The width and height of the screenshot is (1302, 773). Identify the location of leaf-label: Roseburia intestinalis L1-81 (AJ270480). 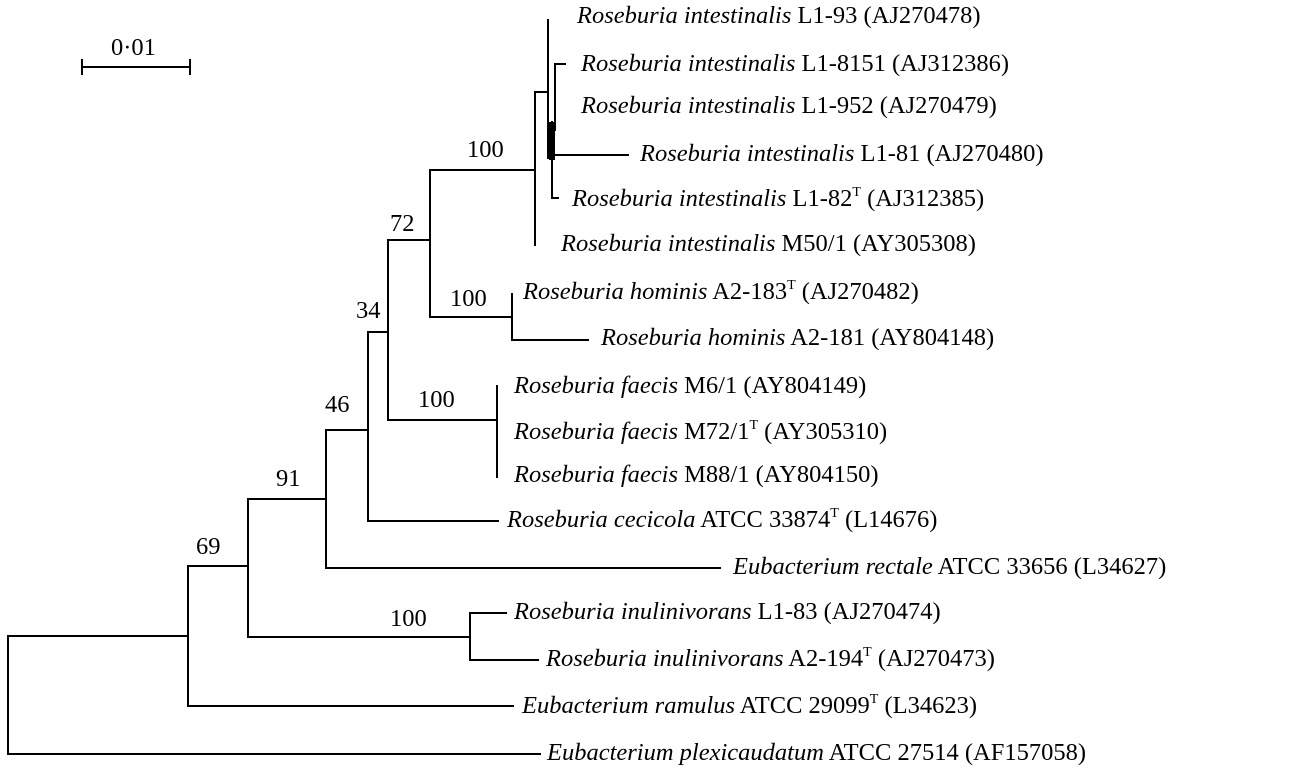
(842, 154).